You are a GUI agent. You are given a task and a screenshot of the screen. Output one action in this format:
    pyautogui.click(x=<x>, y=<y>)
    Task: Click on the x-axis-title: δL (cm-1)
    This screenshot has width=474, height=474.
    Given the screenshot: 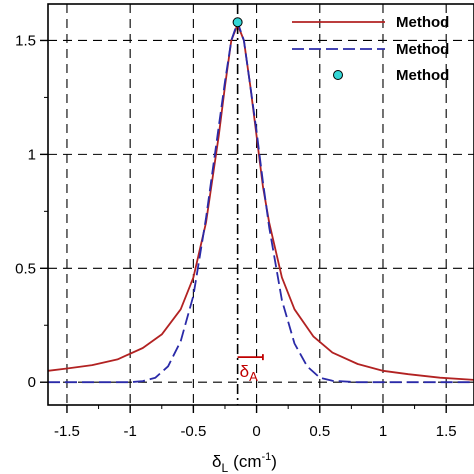 What is the action you would take?
    pyautogui.click(x=244, y=462)
    